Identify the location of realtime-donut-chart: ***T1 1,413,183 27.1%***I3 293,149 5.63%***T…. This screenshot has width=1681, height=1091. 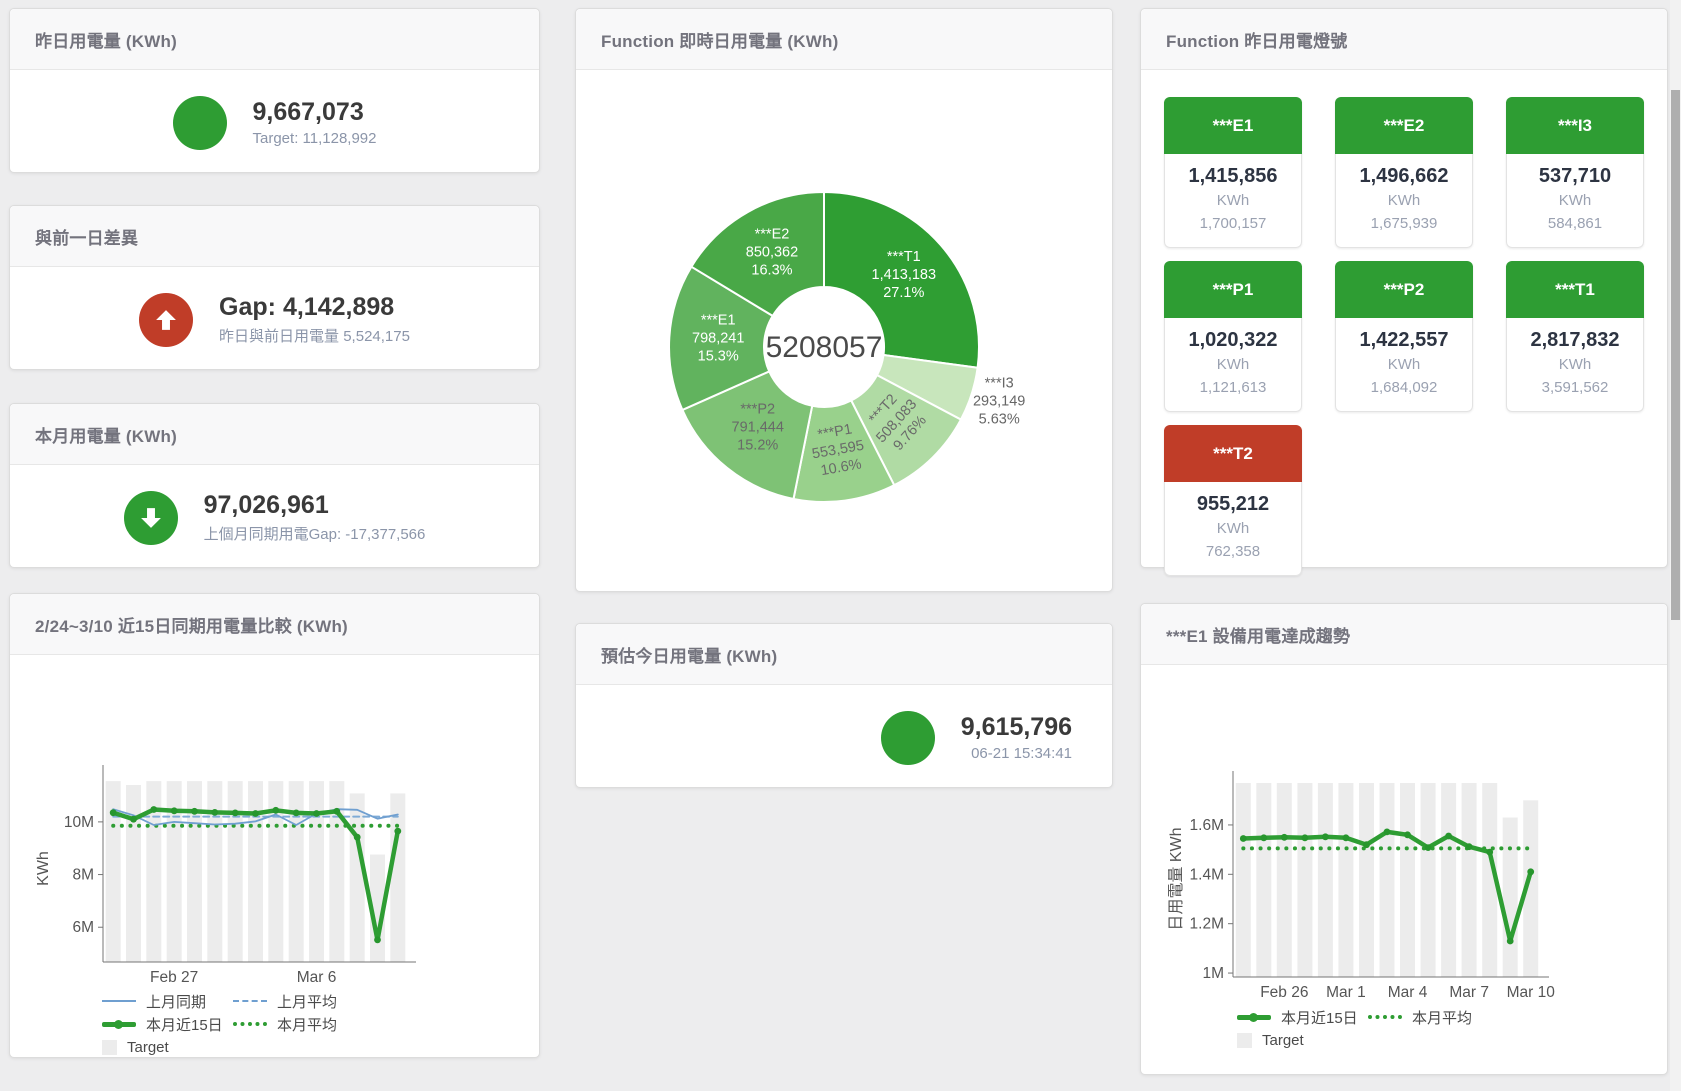
(846, 347).